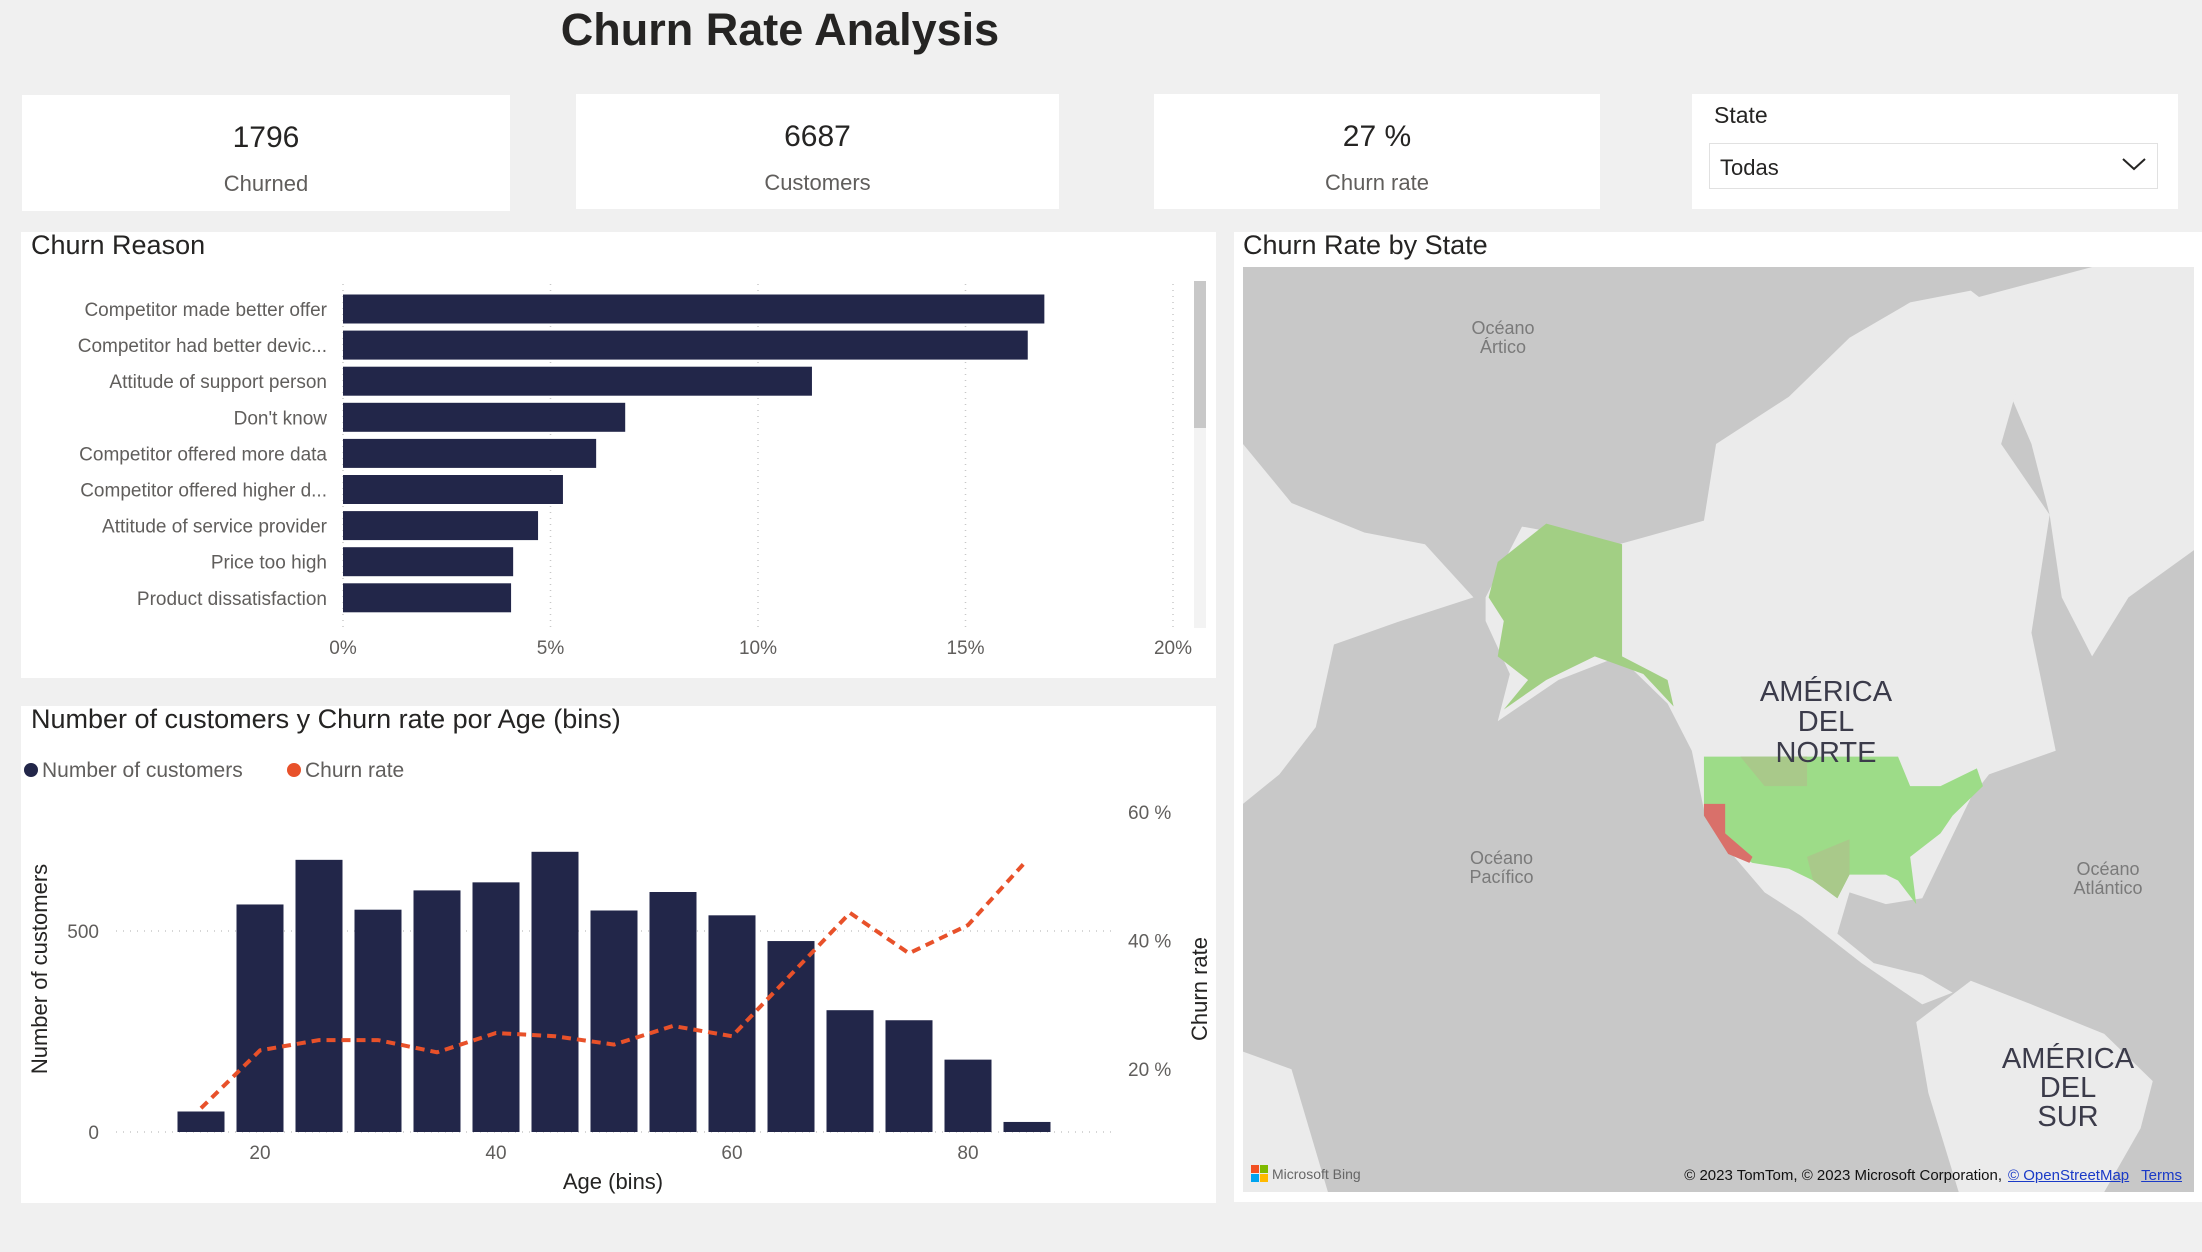 The height and width of the screenshot is (1252, 2202). What do you see at coordinates (1377, 136) in the screenshot?
I see `kpi-value: 27 %` at bounding box center [1377, 136].